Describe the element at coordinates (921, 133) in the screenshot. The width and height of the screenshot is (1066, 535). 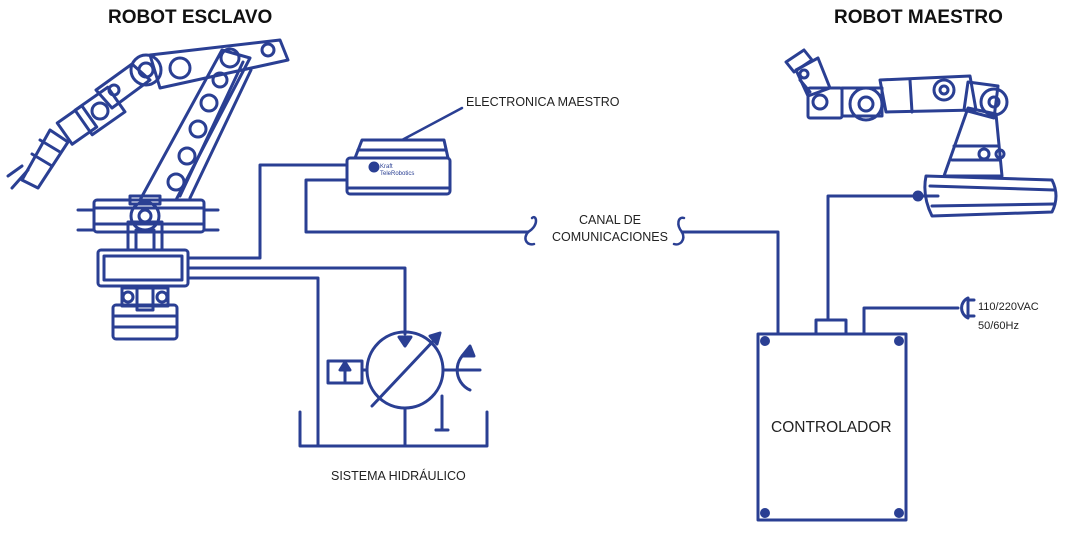
I see `master-robot-illustration` at that location.